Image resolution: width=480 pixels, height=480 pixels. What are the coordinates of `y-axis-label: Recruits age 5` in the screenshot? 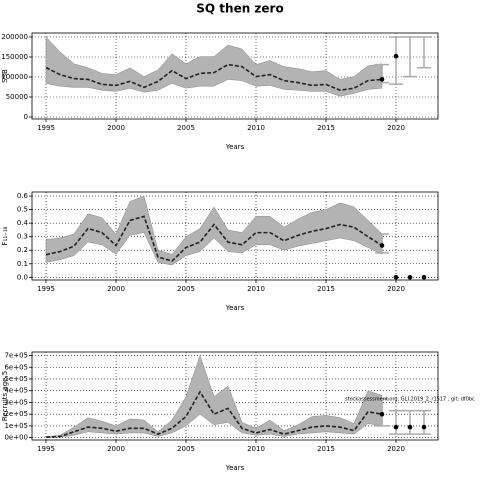 It's located at (5, 396).